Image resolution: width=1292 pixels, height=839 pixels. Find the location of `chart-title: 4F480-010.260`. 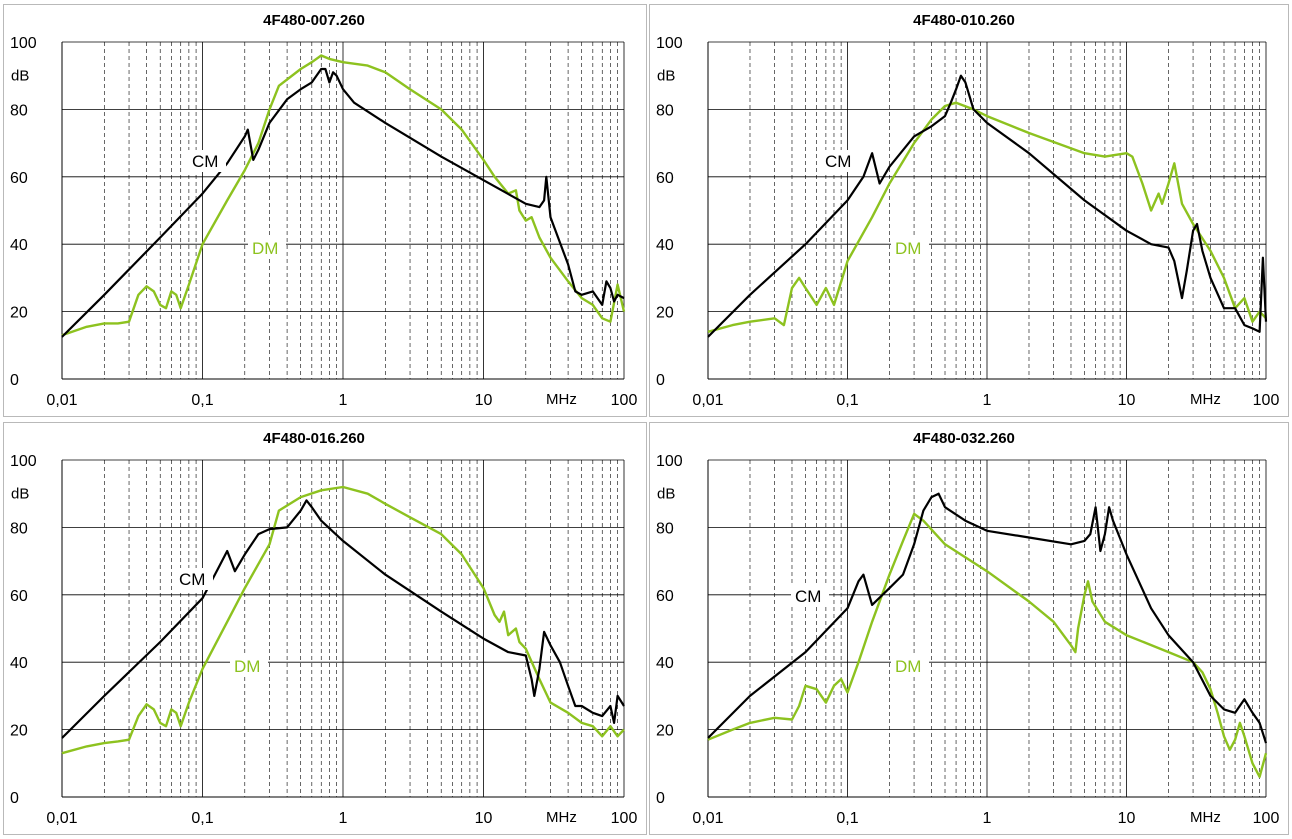

chart-title: 4F480-010.260 is located at coordinates (964, 20).